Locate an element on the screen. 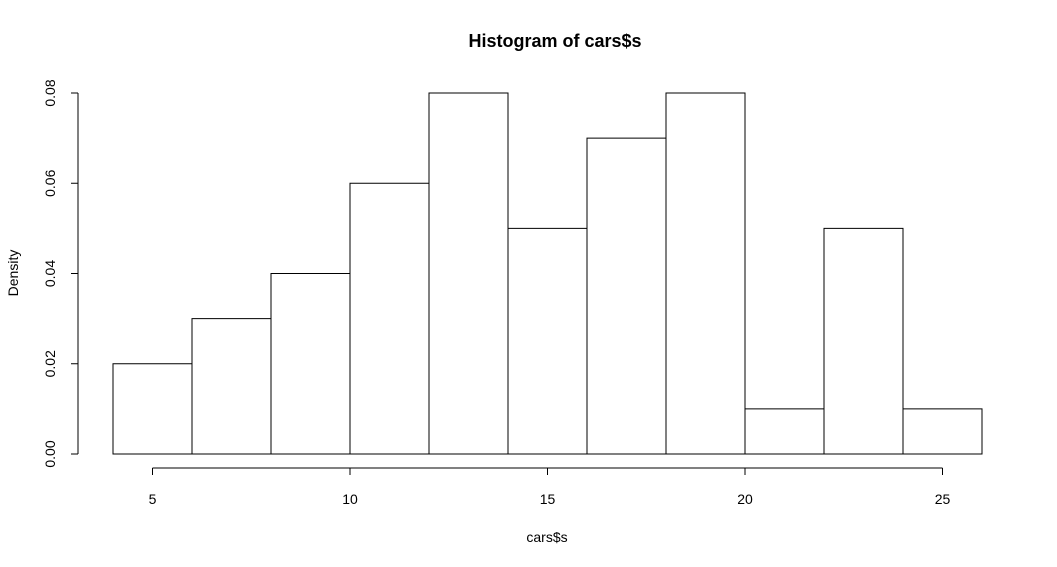  x-tick-label-0: 5 is located at coordinates (153, 499).